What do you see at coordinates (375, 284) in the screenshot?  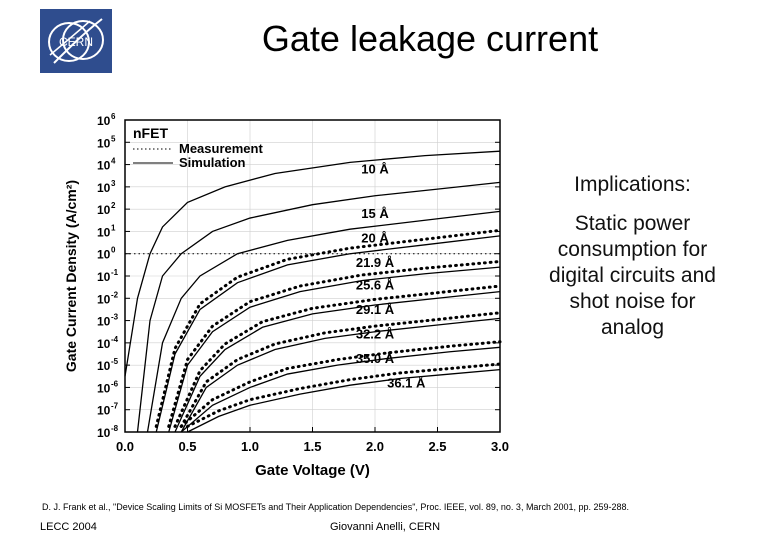 I see `series-label: 25.6 Å` at bounding box center [375, 284].